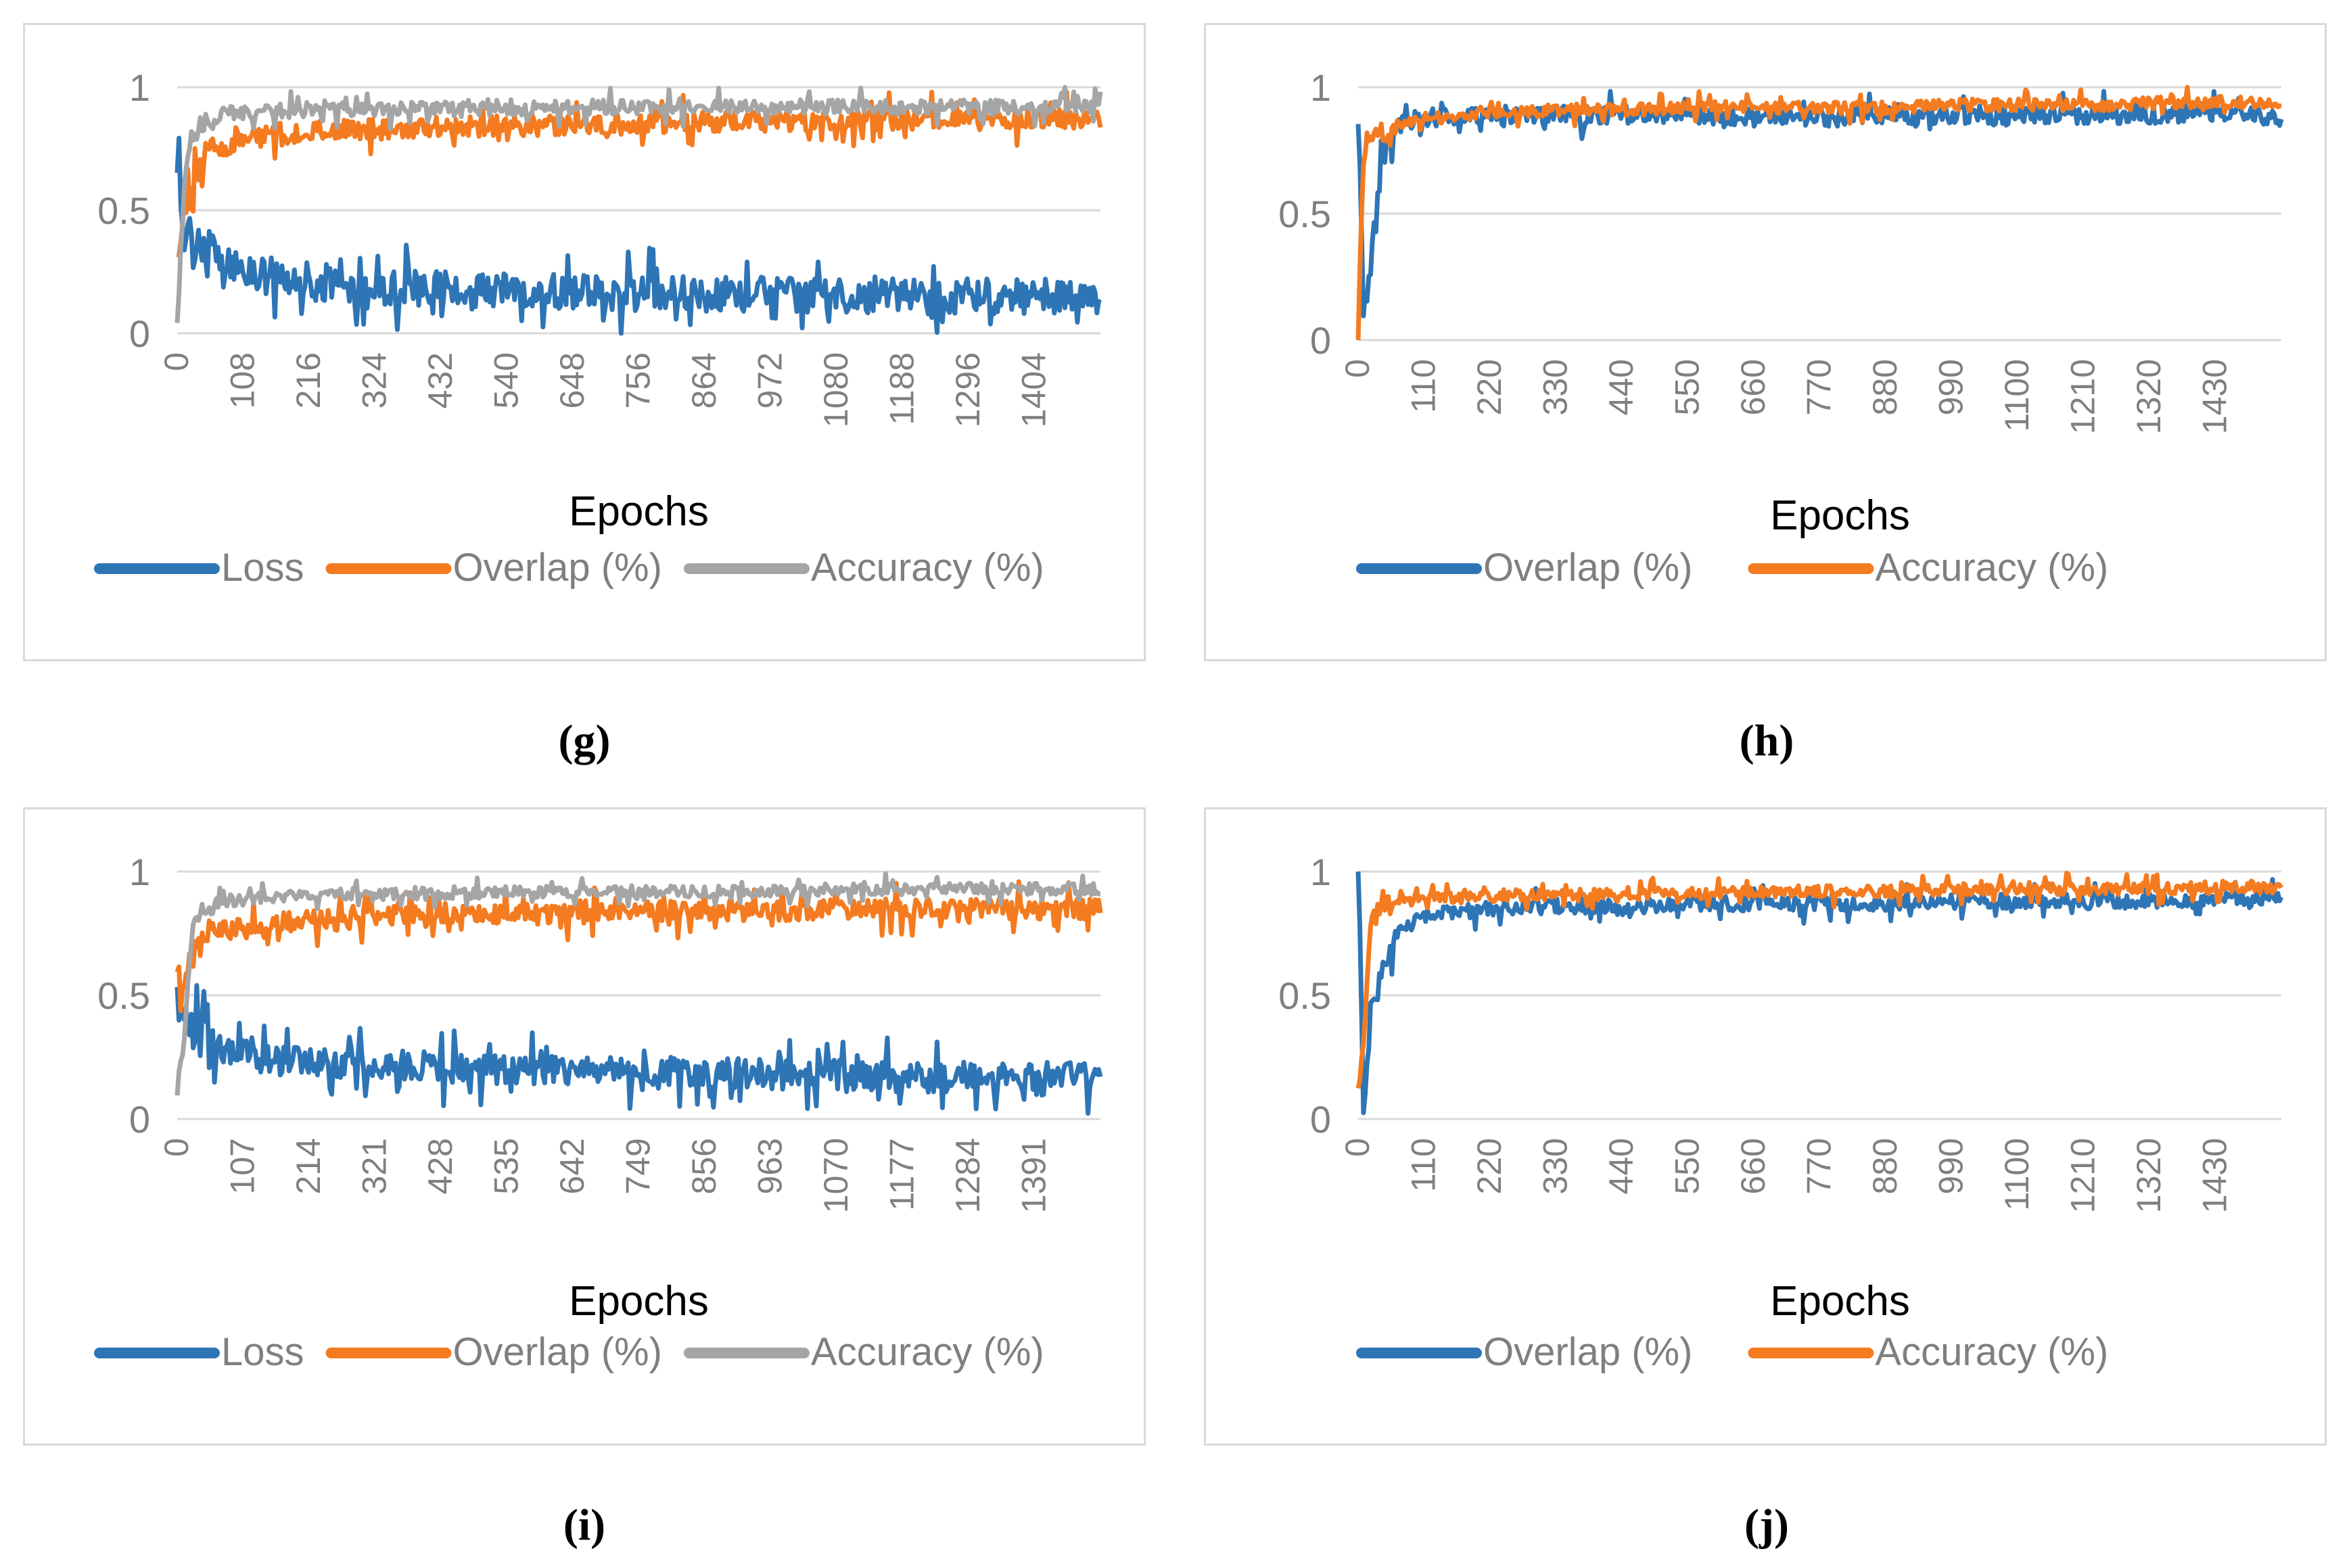 The height and width of the screenshot is (1568, 2349). Describe the element at coordinates (507, 1166) in the screenshot. I see `x-tick-label: 535` at that location.